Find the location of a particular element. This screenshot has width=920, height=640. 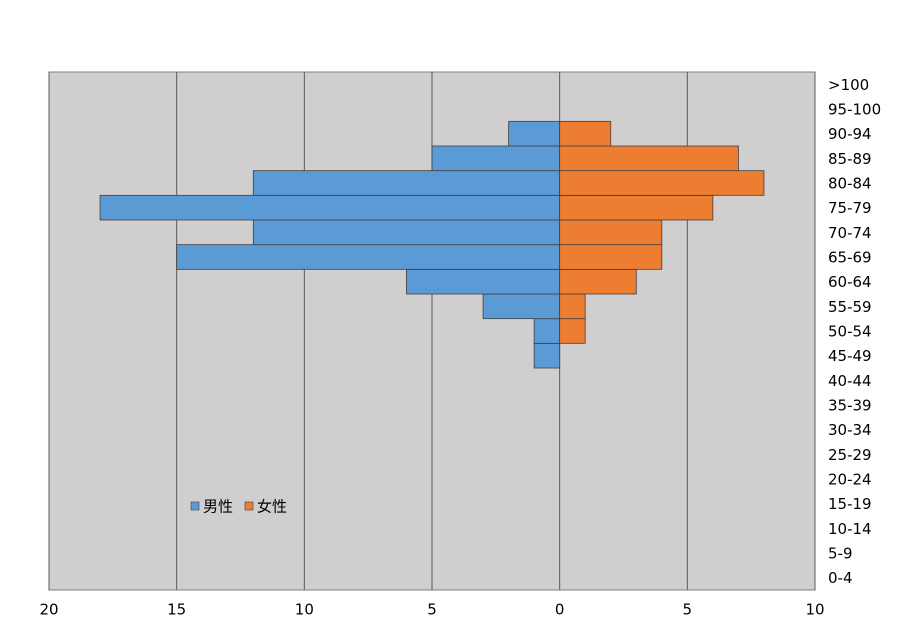

y-tick-label: 80-84 is located at coordinates (850, 184).